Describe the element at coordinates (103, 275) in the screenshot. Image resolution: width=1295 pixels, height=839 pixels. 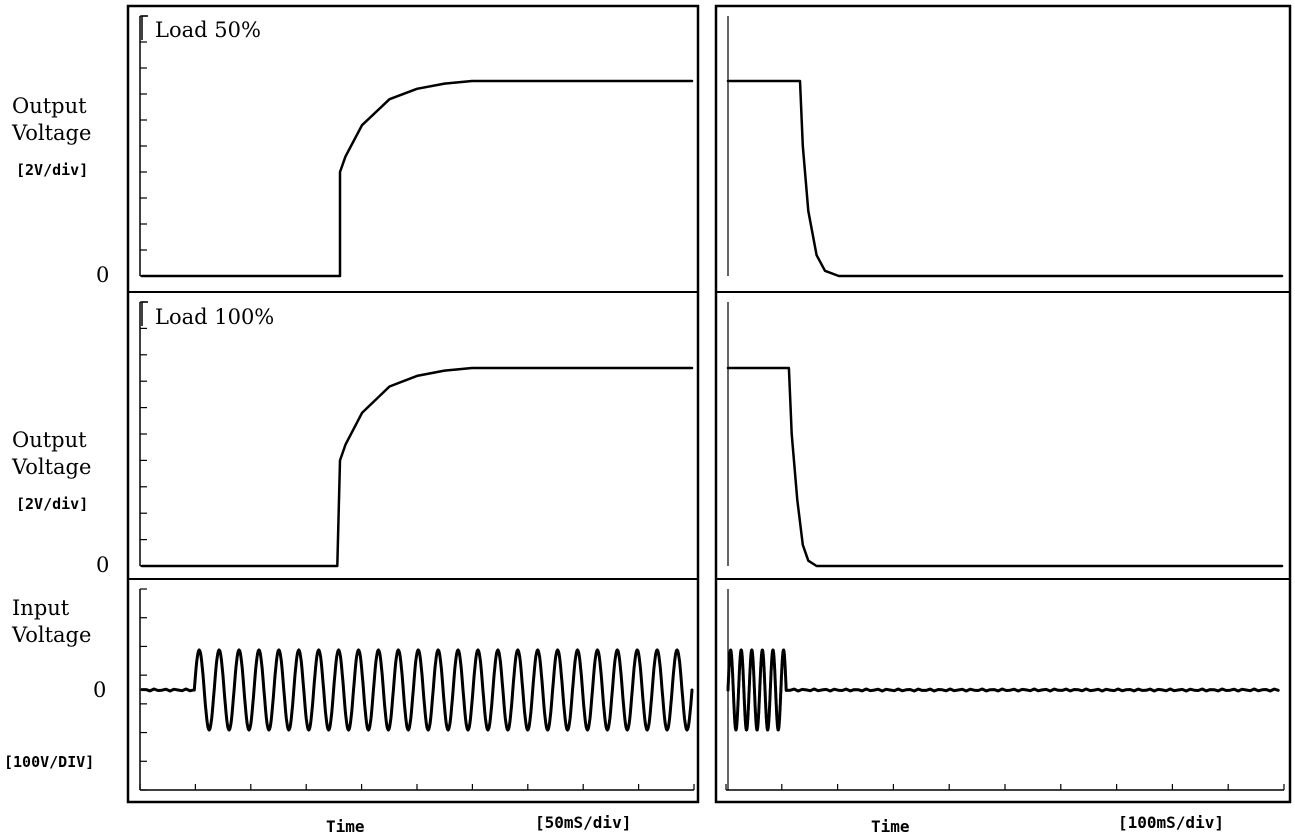
I see `zero-label-1: 0` at that location.